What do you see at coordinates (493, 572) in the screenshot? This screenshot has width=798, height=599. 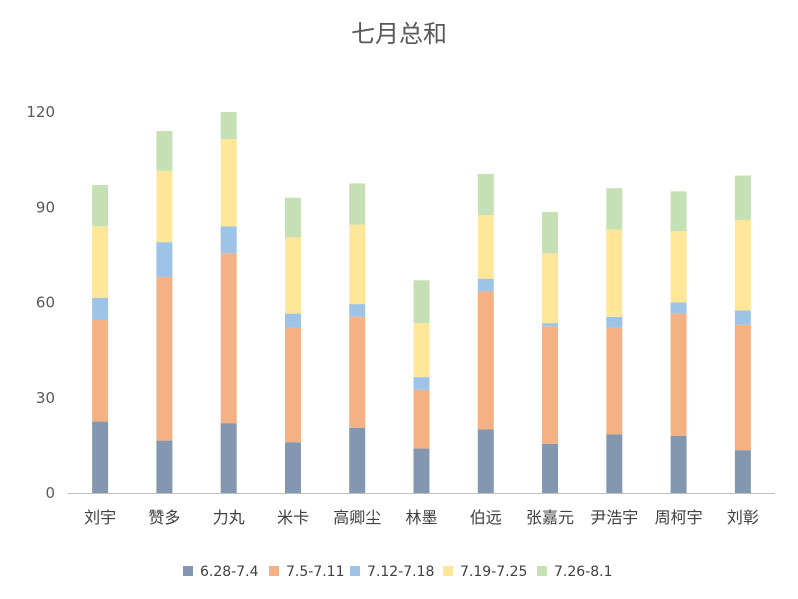 I see `legend-label: 7.19-7.25` at bounding box center [493, 572].